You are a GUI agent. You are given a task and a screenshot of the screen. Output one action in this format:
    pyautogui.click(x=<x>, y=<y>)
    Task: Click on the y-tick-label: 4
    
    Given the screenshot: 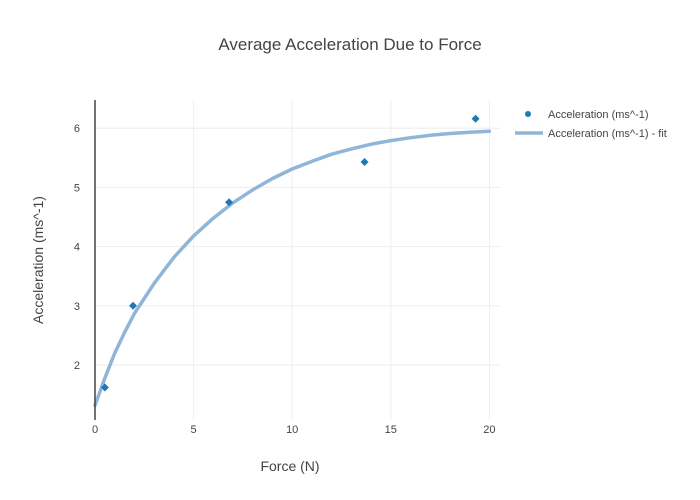 What is the action you would take?
    pyautogui.click(x=77, y=248)
    